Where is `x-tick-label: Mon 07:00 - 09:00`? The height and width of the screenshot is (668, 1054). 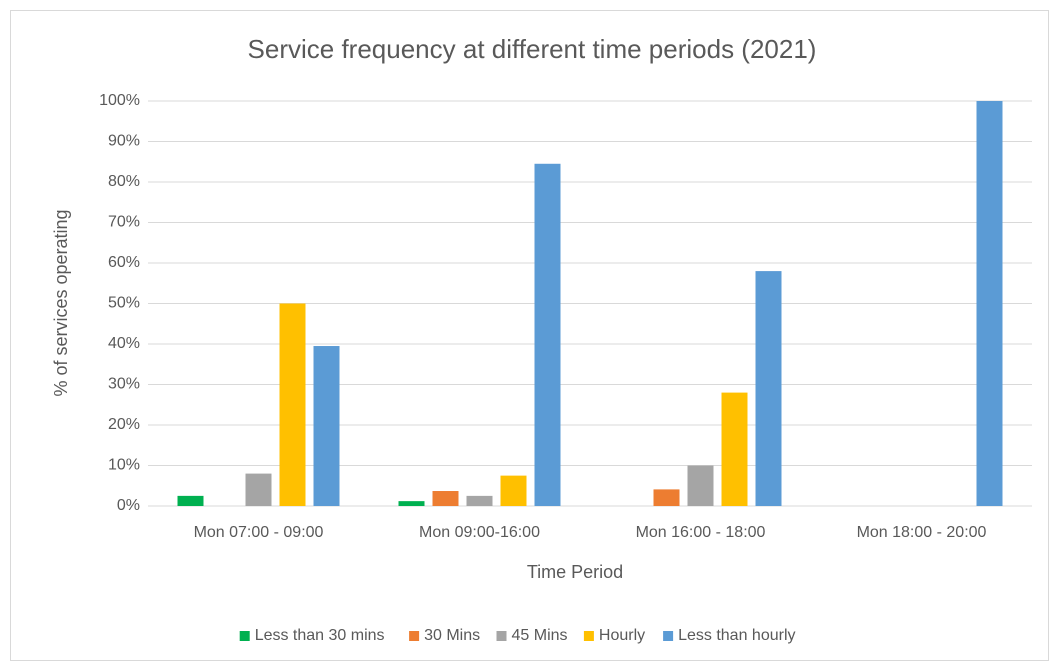 x-tick-label: Mon 07:00 - 09:00 is located at coordinates (259, 532).